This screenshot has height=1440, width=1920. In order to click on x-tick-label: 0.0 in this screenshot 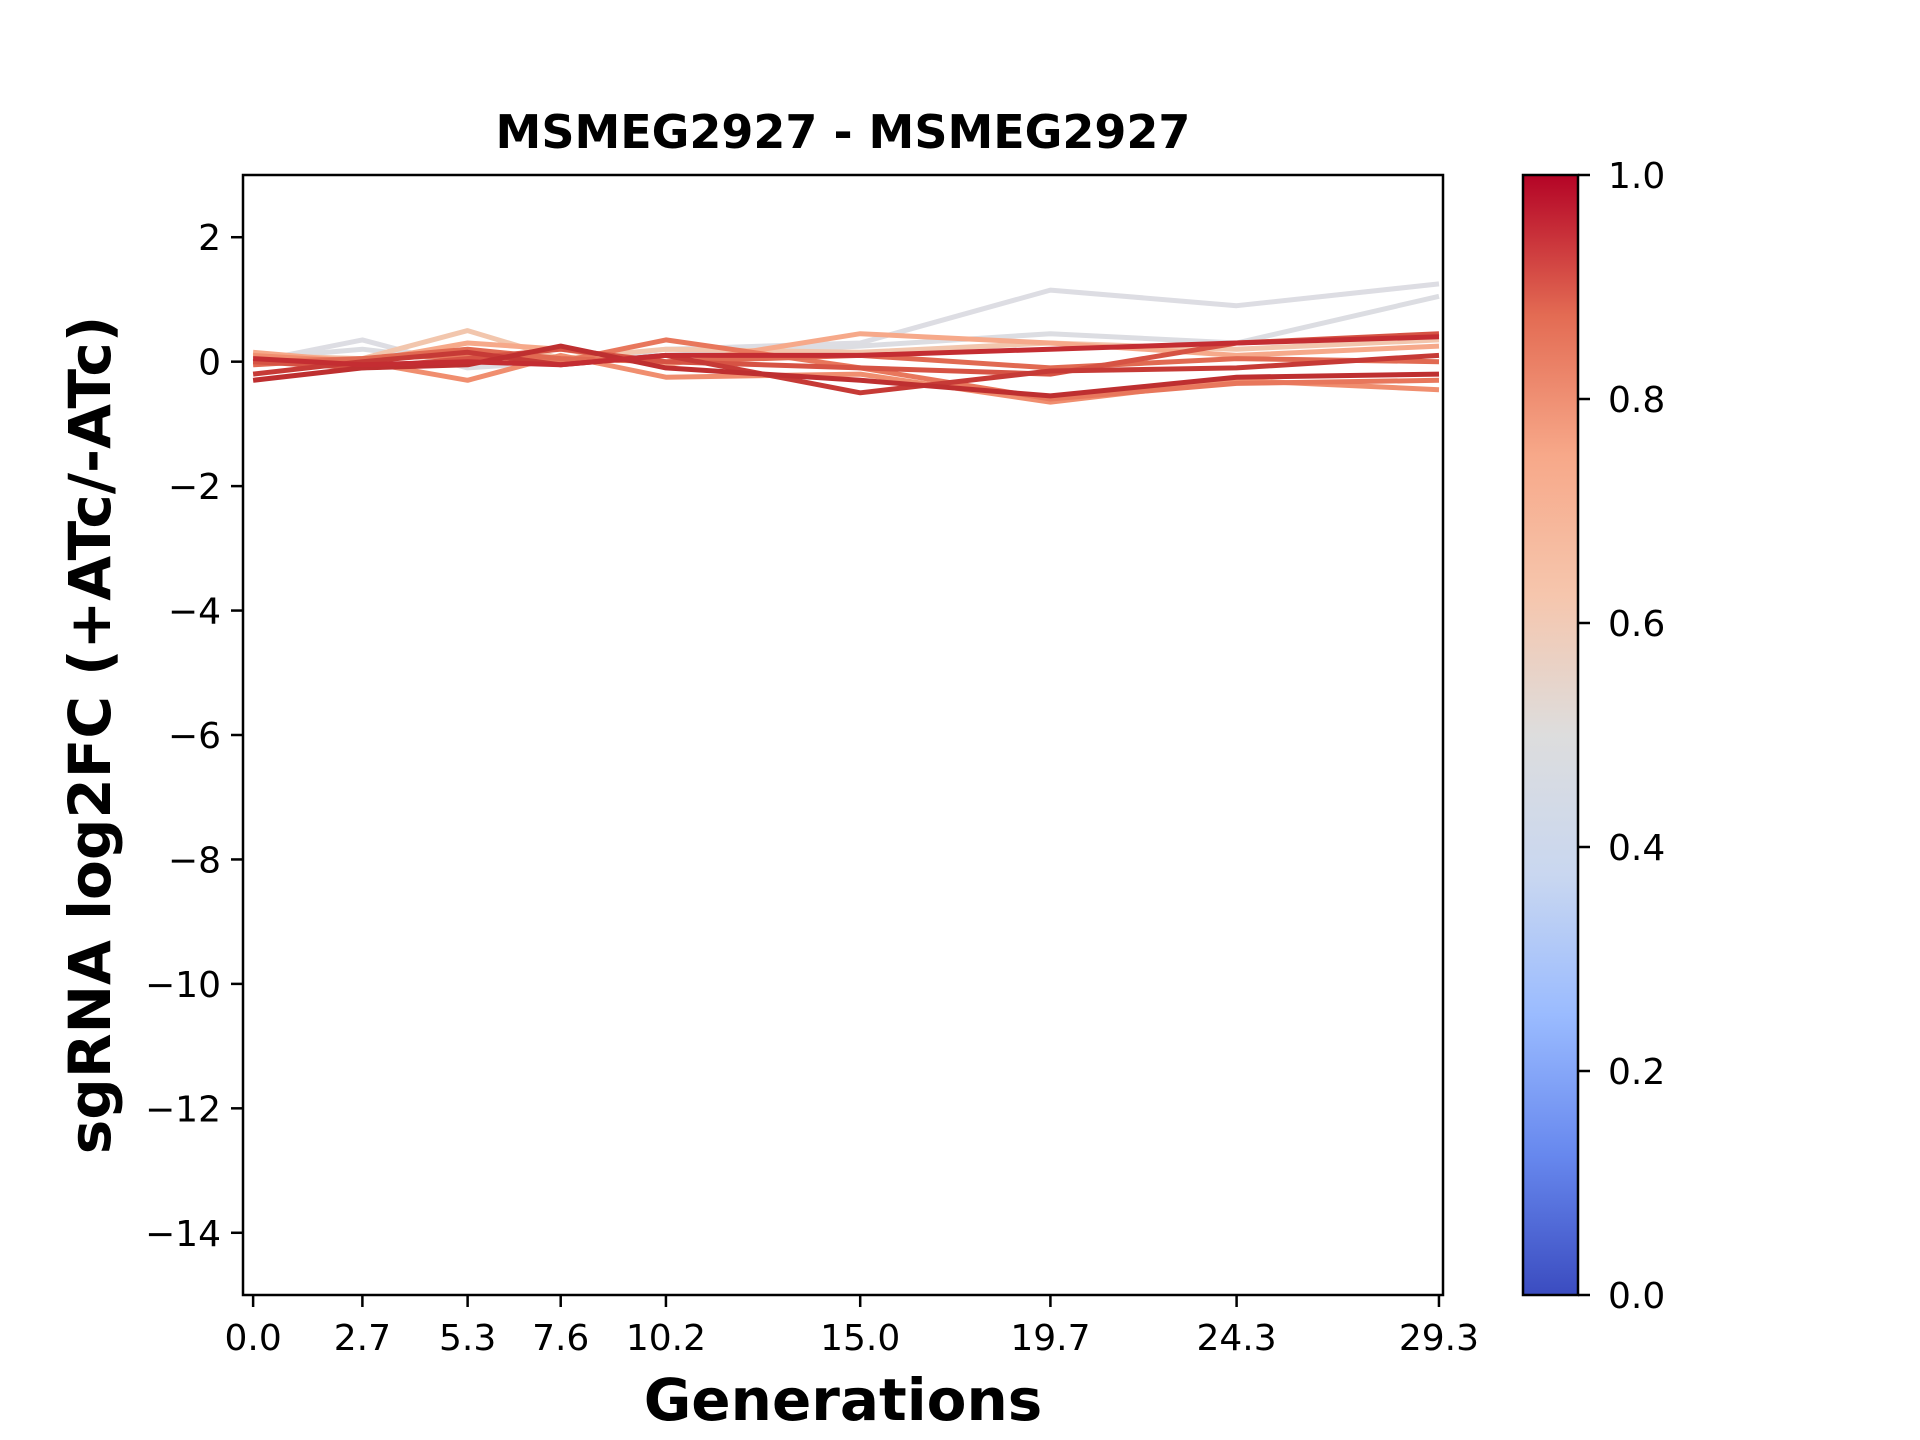, I will do `click(252, 1338)`.